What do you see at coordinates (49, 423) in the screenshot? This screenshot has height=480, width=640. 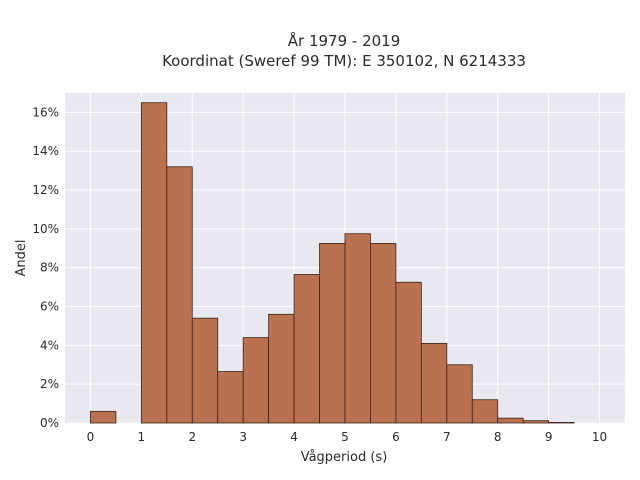 I see `y-tick-label: 0%` at bounding box center [49, 423].